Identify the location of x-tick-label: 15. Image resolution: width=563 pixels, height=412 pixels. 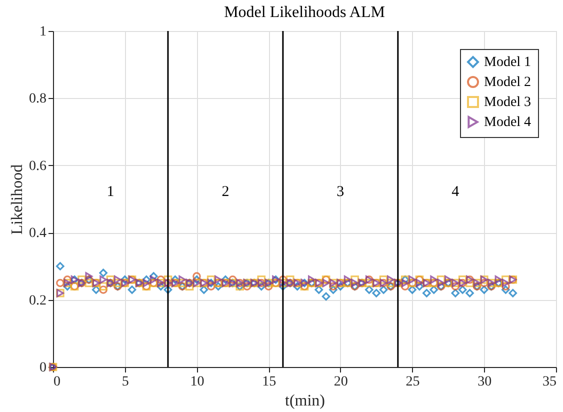
(269, 382).